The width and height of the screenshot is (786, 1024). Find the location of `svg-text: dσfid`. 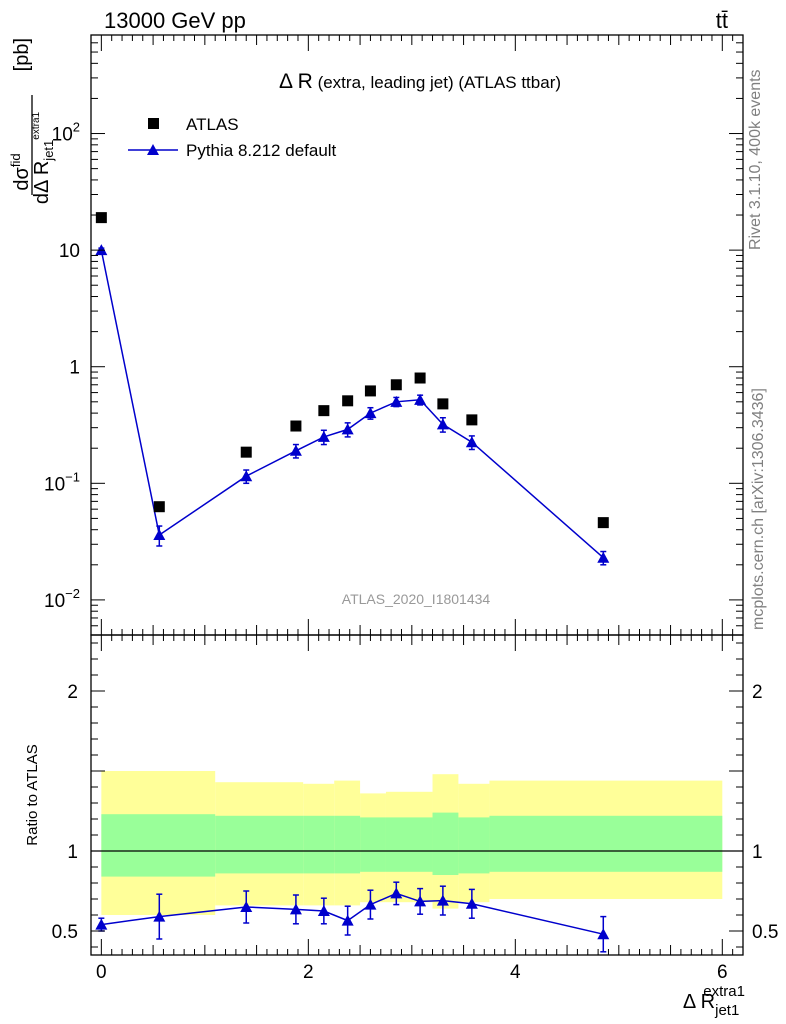

svg-text: dσfid is located at coordinates (20, 171).